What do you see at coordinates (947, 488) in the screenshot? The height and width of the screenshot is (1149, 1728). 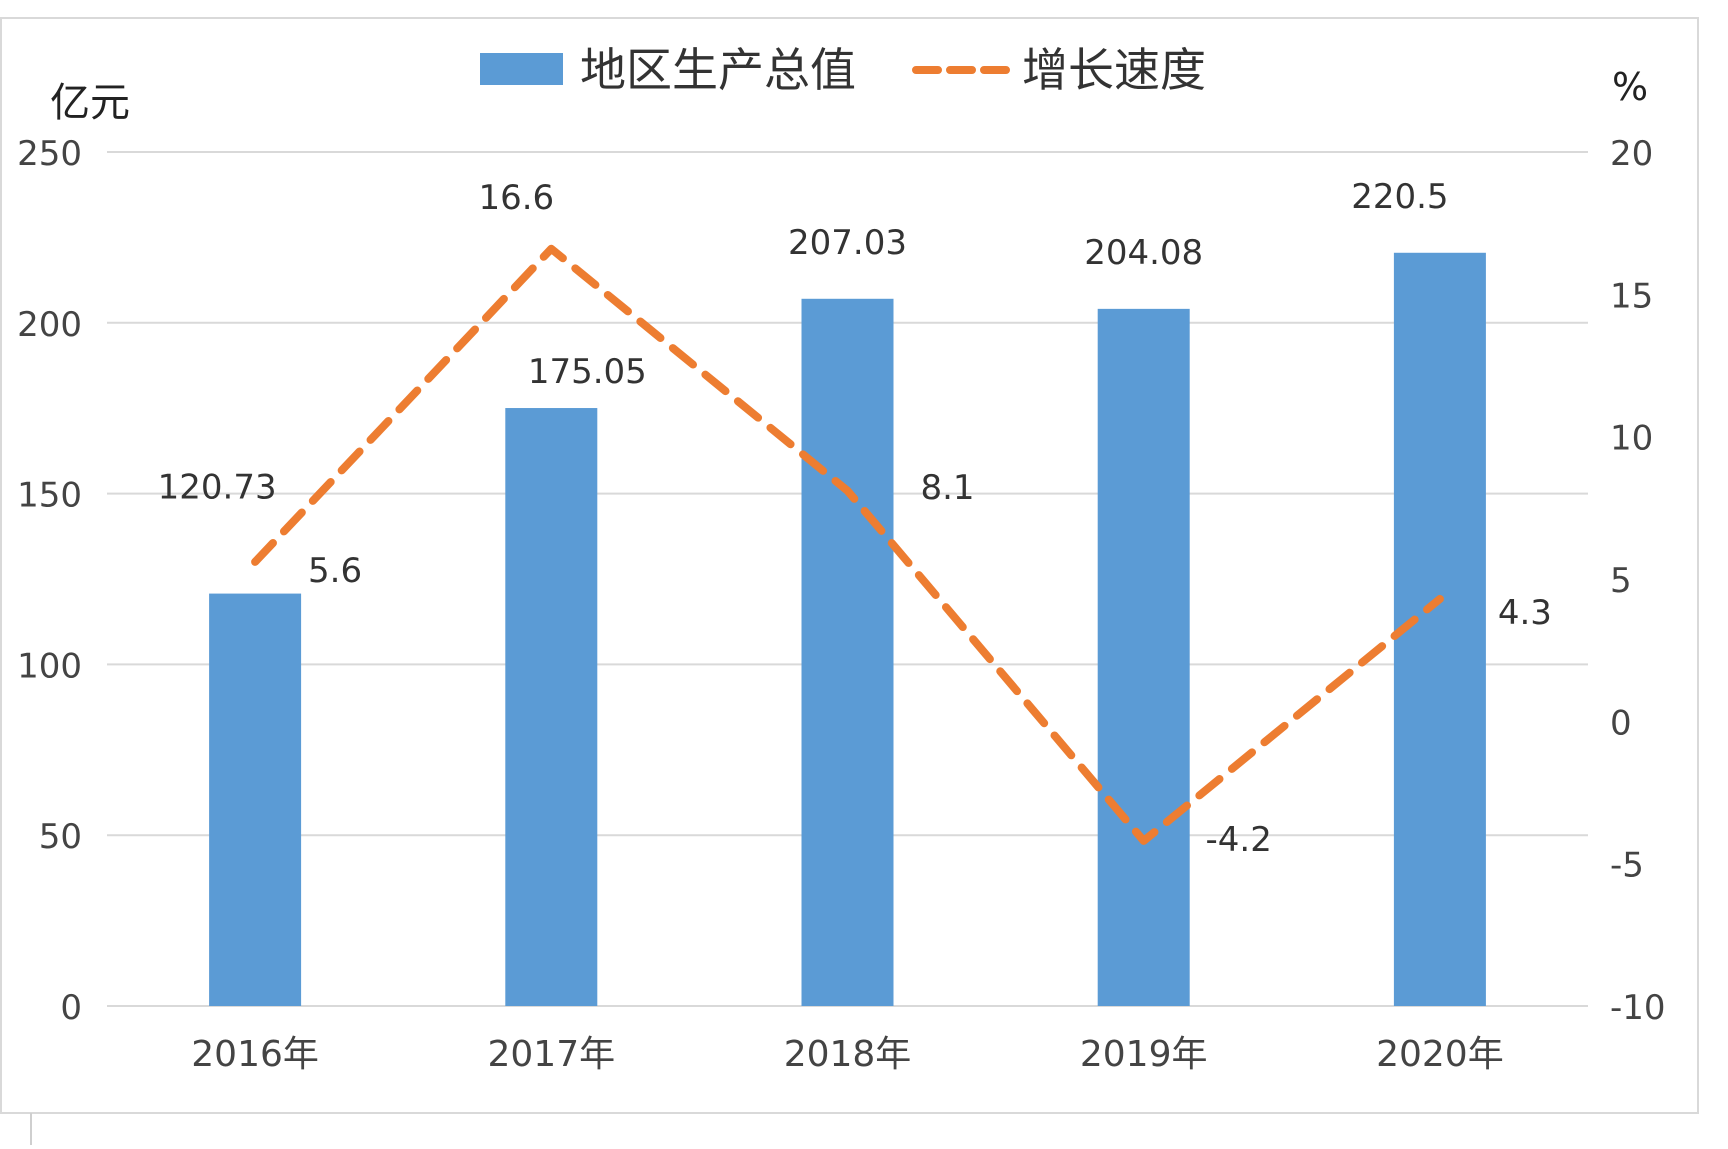 I see `line-data-label: 8.1` at bounding box center [947, 488].